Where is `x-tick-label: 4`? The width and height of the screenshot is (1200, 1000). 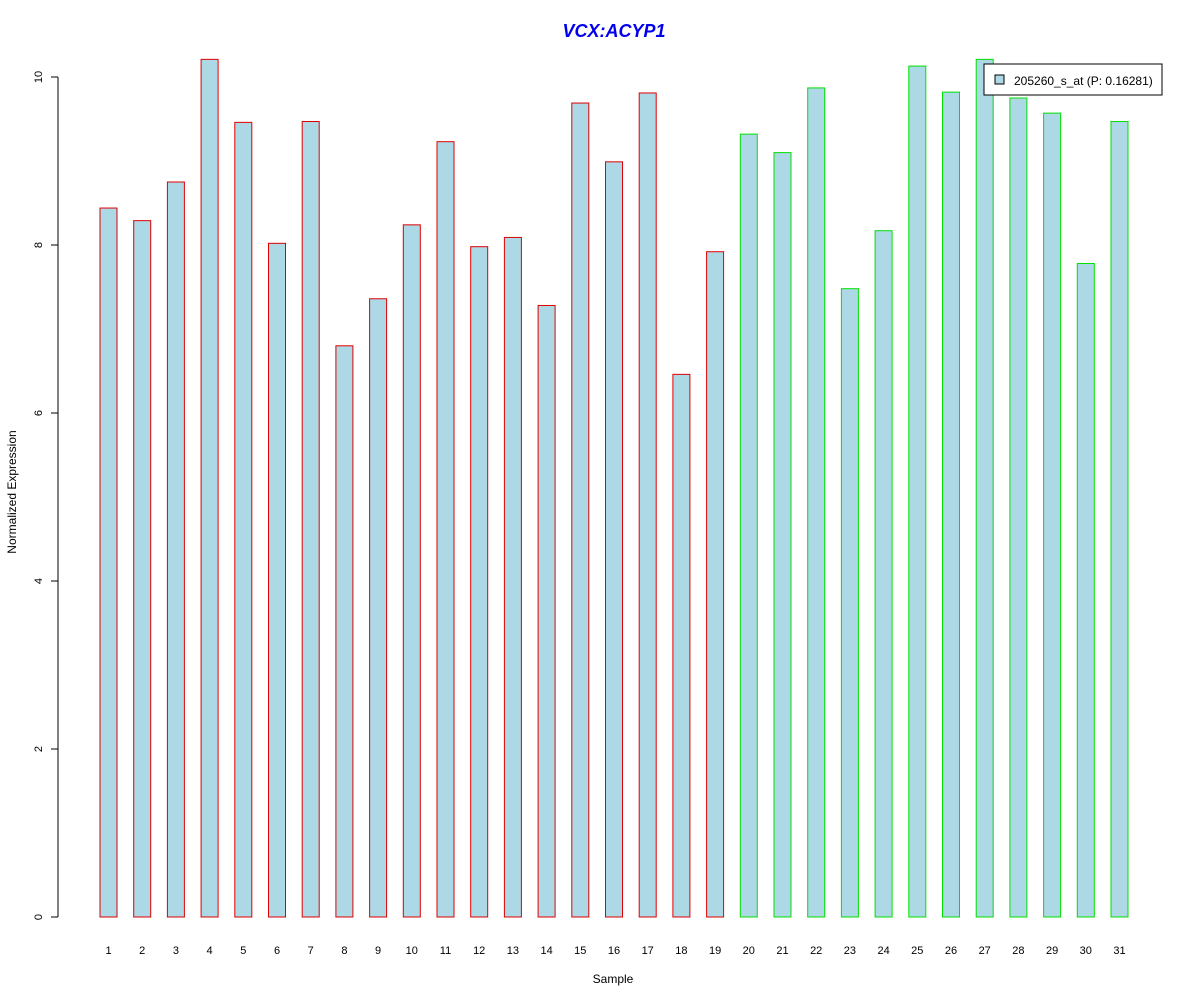
x-tick-label: 4 is located at coordinates (210, 951).